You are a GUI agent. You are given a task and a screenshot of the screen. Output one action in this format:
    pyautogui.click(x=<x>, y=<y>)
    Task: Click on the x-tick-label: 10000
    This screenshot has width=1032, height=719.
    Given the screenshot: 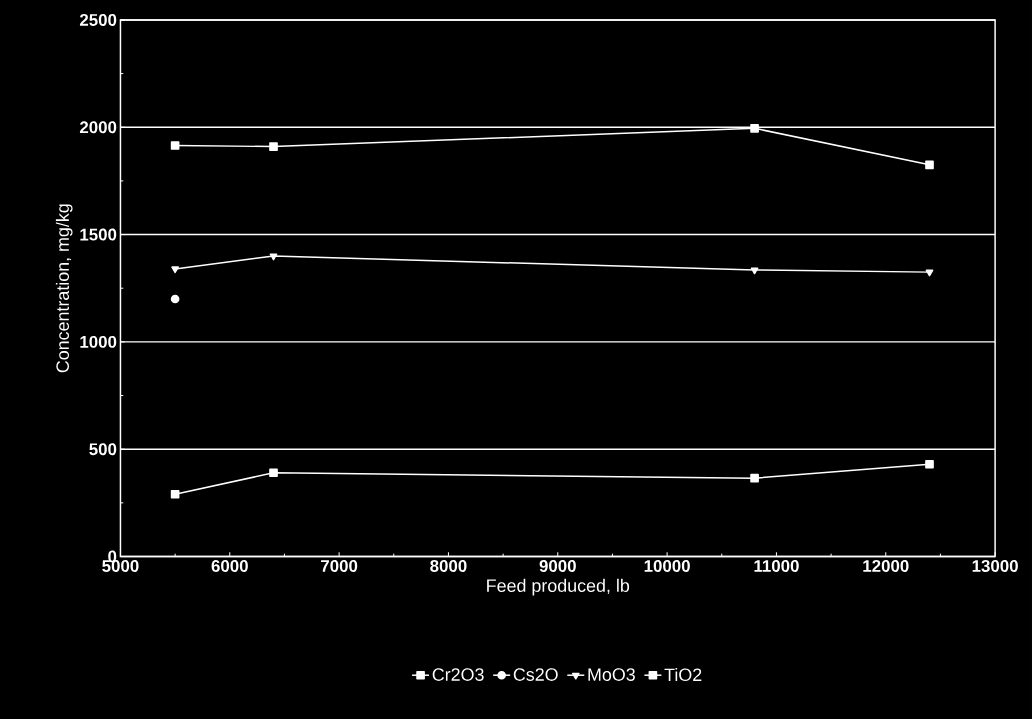 What is the action you would take?
    pyautogui.click(x=667, y=565)
    